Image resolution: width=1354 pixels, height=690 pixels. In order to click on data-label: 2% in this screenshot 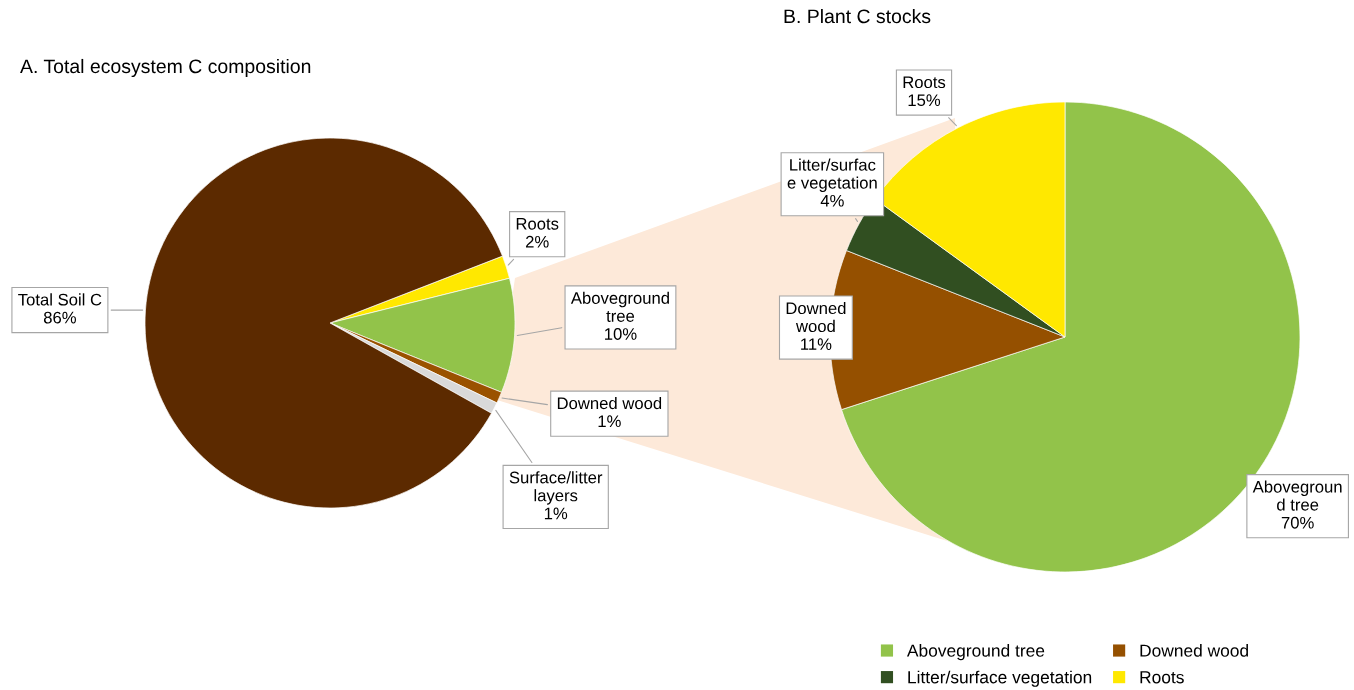, I will do `click(537, 241)`.